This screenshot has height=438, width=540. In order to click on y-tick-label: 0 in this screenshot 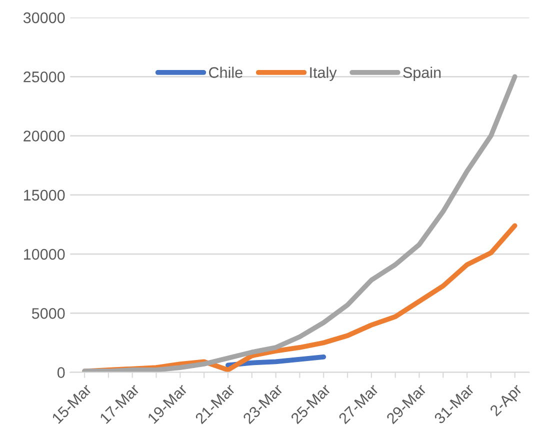, I will do `click(61, 372)`.